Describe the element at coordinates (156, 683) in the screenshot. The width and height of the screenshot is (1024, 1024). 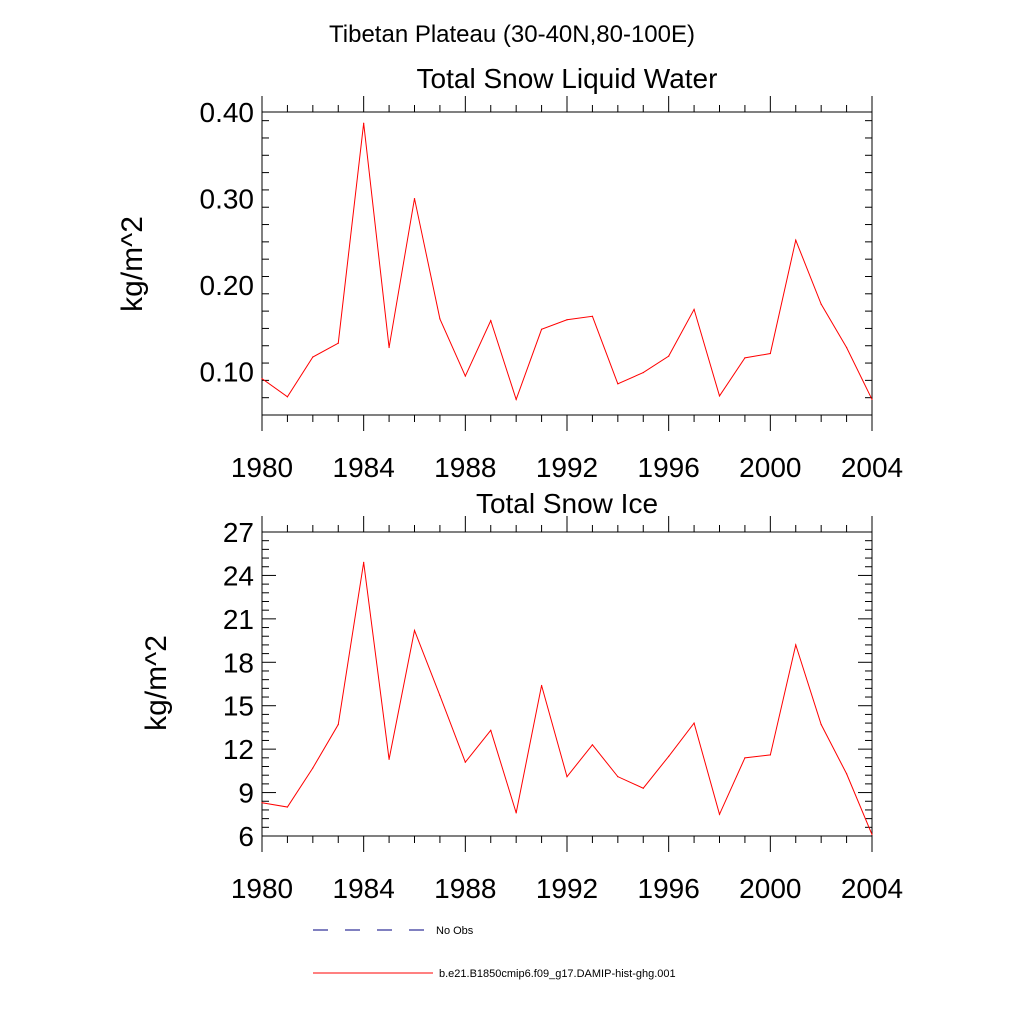
I see `y-axis-label-snow-ice: kg/m^2` at that location.